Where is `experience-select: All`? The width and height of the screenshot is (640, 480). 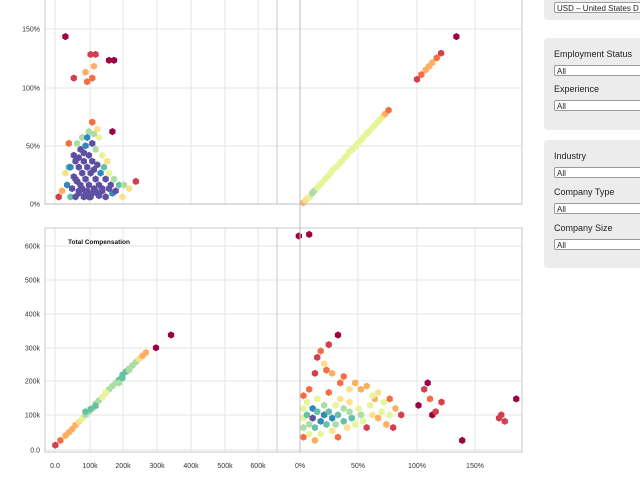 experience-select: All is located at coordinates (597, 105).